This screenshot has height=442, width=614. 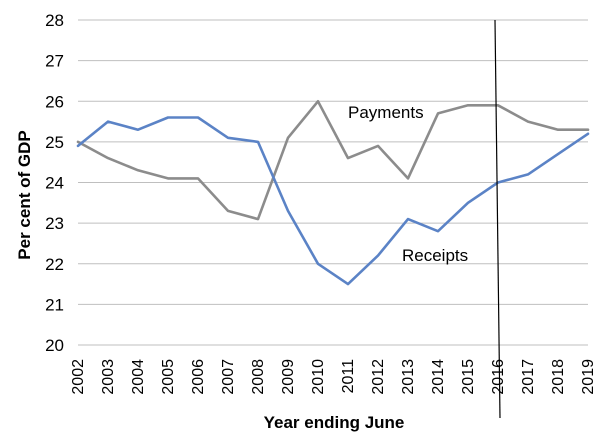 I want to click on x-tick-label: 2006, so click(x=198, y=377).